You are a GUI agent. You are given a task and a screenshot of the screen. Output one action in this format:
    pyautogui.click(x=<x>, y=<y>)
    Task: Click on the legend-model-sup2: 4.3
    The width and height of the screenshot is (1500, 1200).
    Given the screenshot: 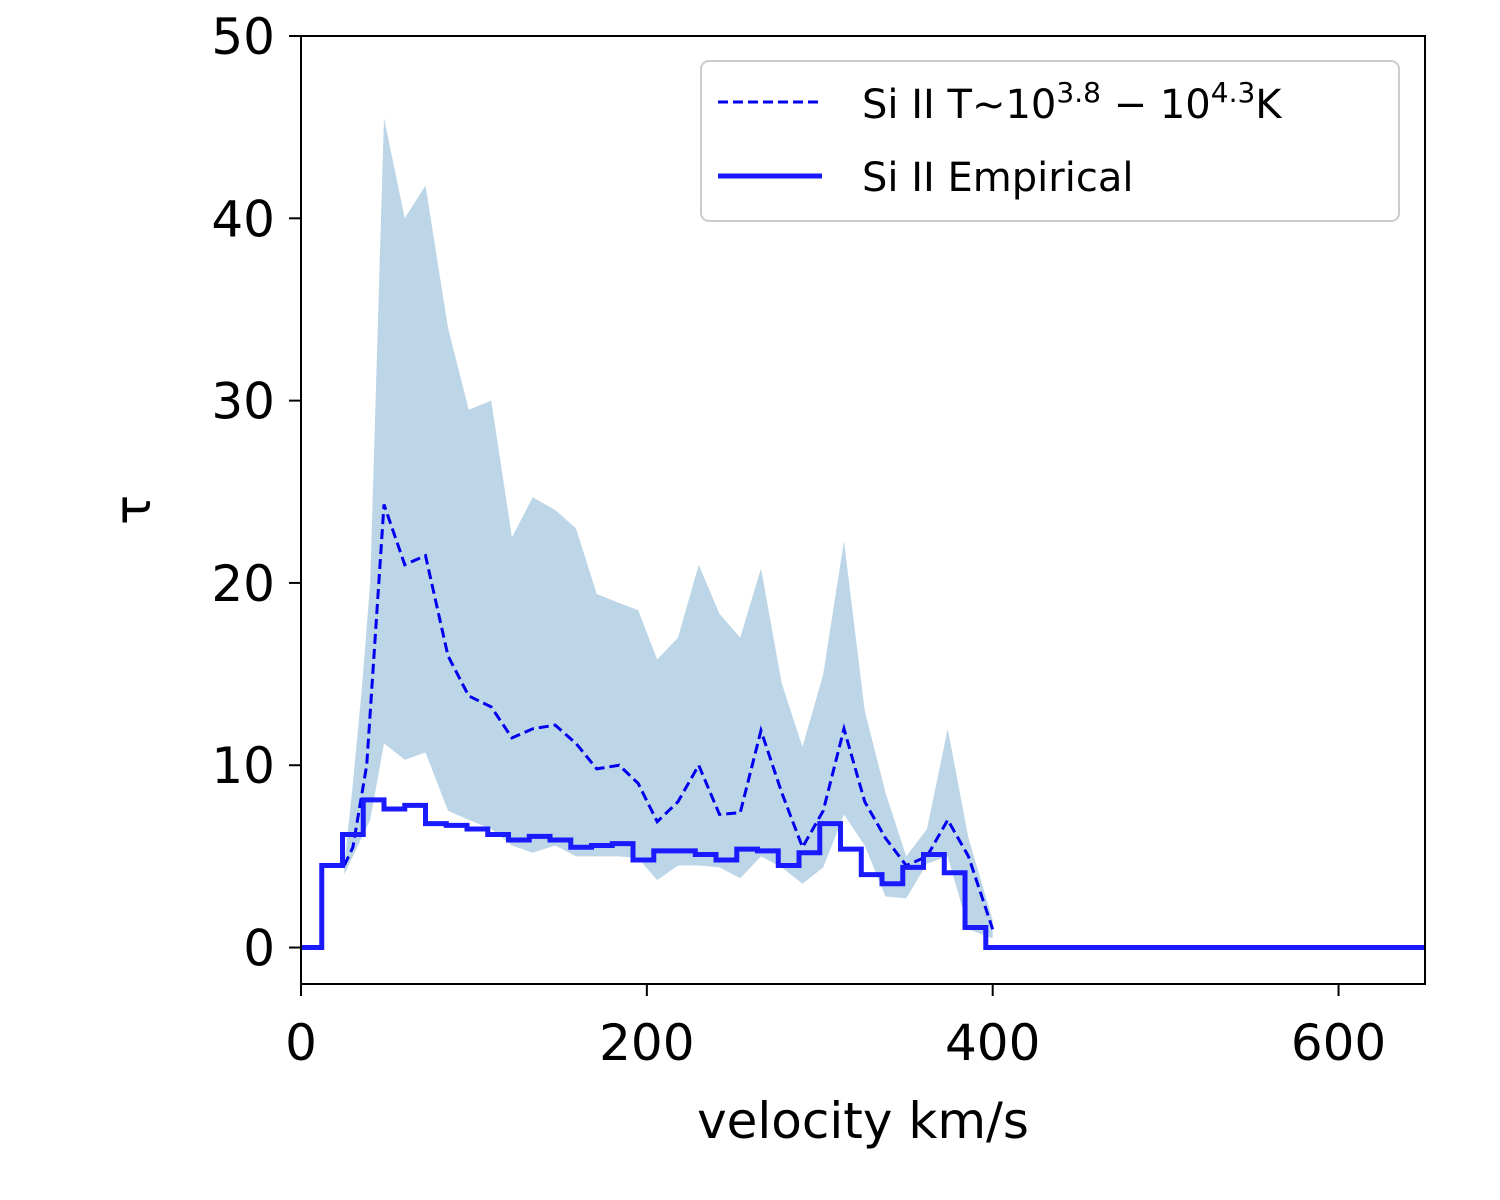 What is the action you would take?
    pyautogui.click(x=1233, y=92)
    